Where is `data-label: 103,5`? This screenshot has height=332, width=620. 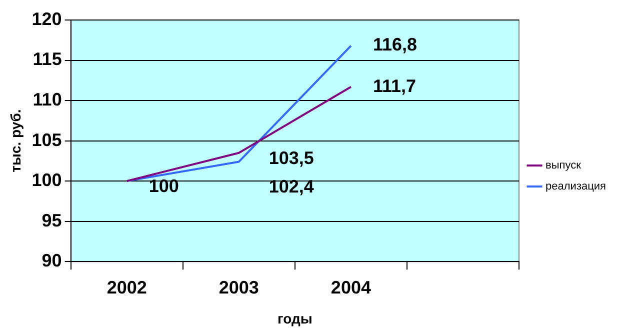
data-label: 103,5 is located at coordinates (291, 158).